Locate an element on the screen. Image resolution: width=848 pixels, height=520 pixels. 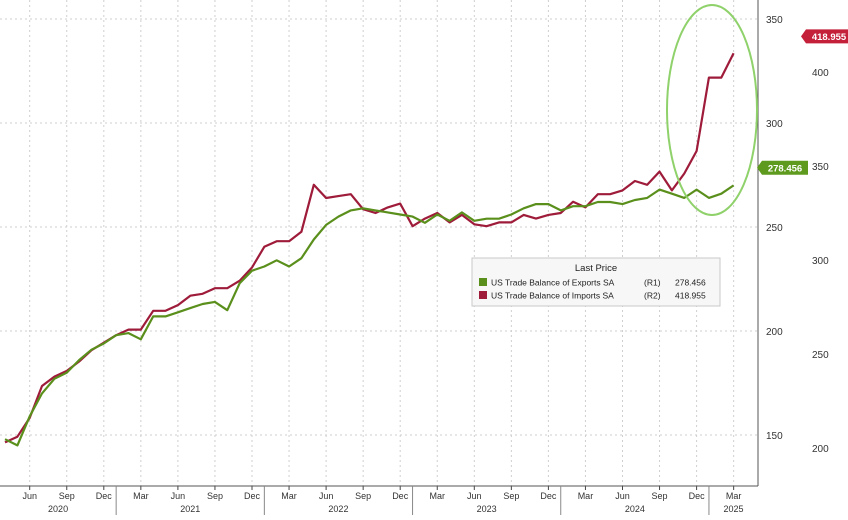
legend-box is located at coordinates (596, 282).